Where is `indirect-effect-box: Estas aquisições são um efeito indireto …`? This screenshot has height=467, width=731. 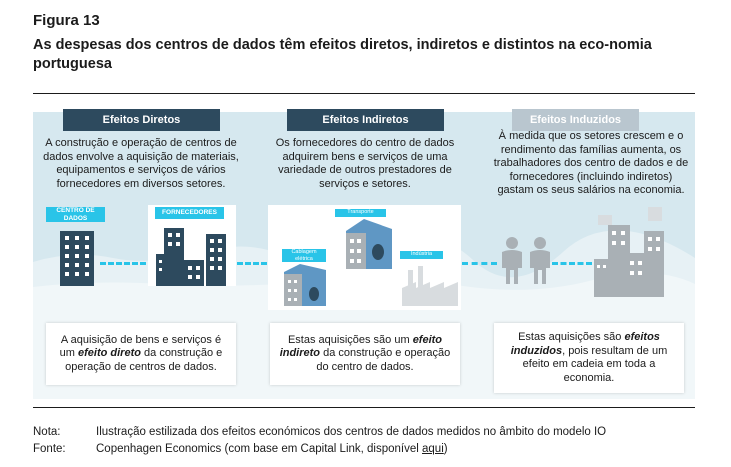
indirect-effect-box: Estas aquisições são um efeito indireto … is located at coordinates (365, 354).